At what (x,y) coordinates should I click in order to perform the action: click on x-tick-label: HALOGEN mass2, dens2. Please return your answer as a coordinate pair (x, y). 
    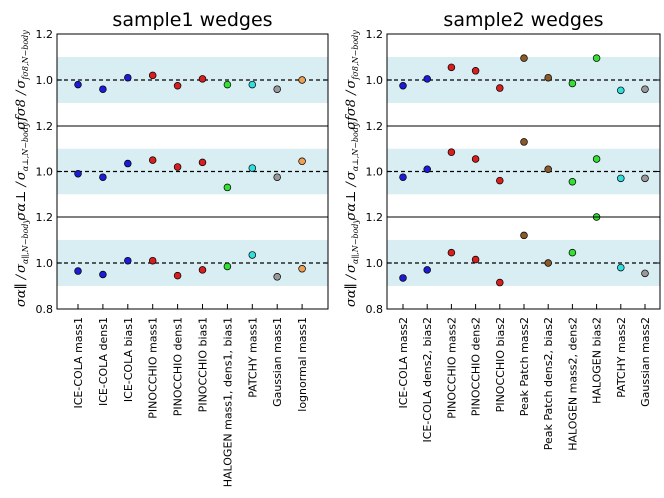
    Looking at the image, I should click on (572, 384).